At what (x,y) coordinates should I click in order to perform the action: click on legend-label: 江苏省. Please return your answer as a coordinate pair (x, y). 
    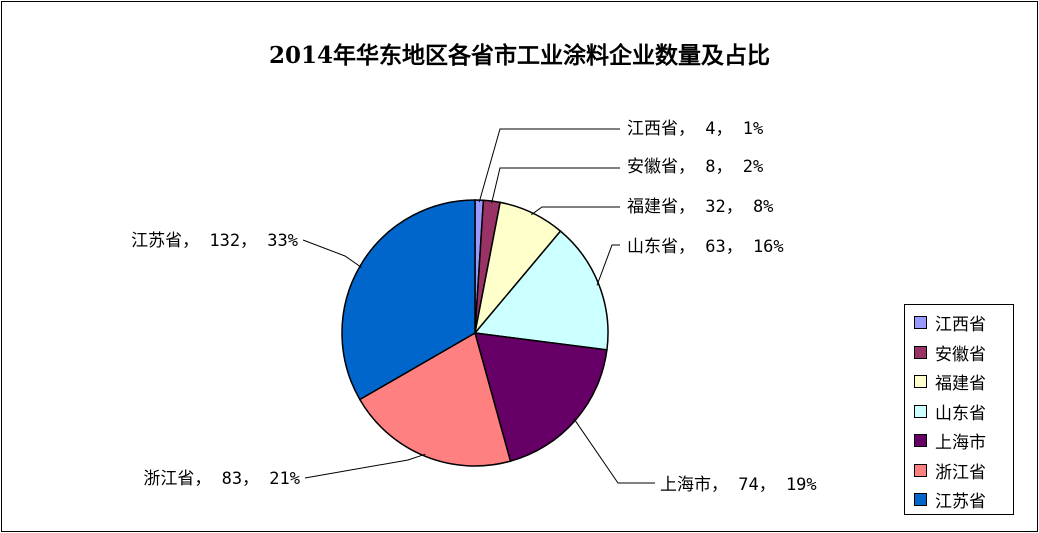
    Looking at the image, I should click on (960, 502).